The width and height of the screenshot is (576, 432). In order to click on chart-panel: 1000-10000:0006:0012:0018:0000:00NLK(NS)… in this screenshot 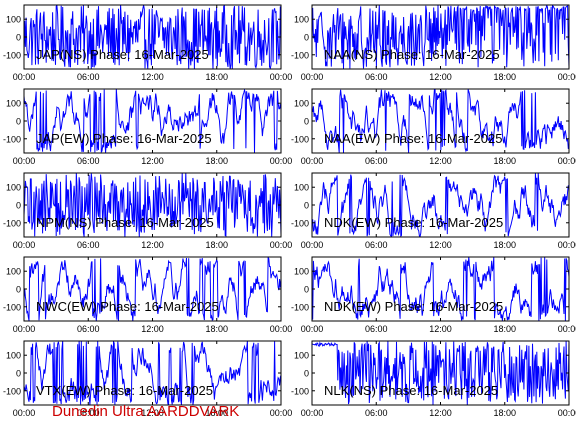, I will do `click(433, 379)`.